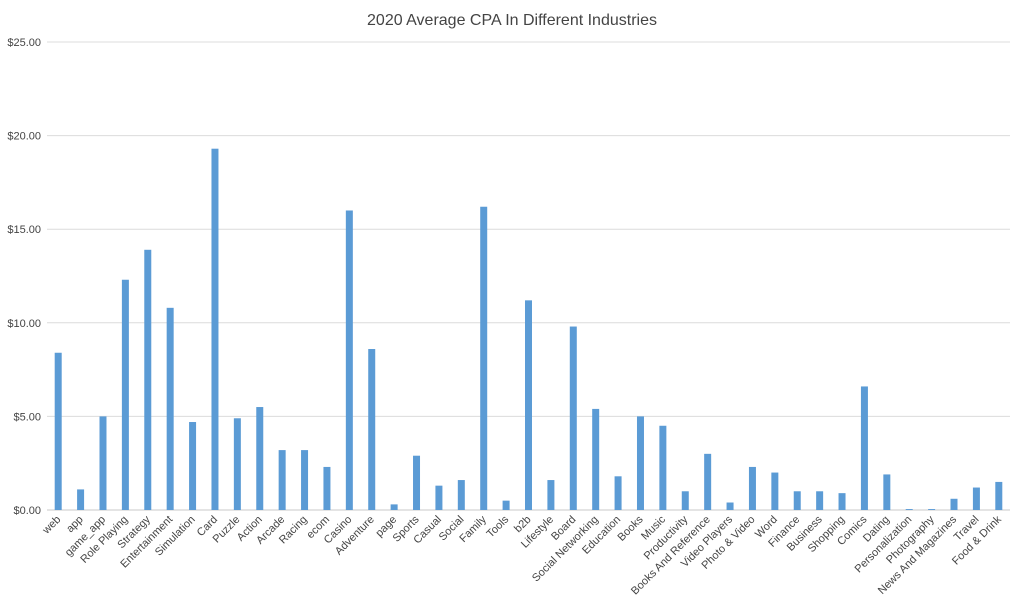 The height and width of the screenshot is (607, 1024). Describe the element at coordinates (24, 230) in the screenshot. I see `y-tick-label: $15.00` at that location.